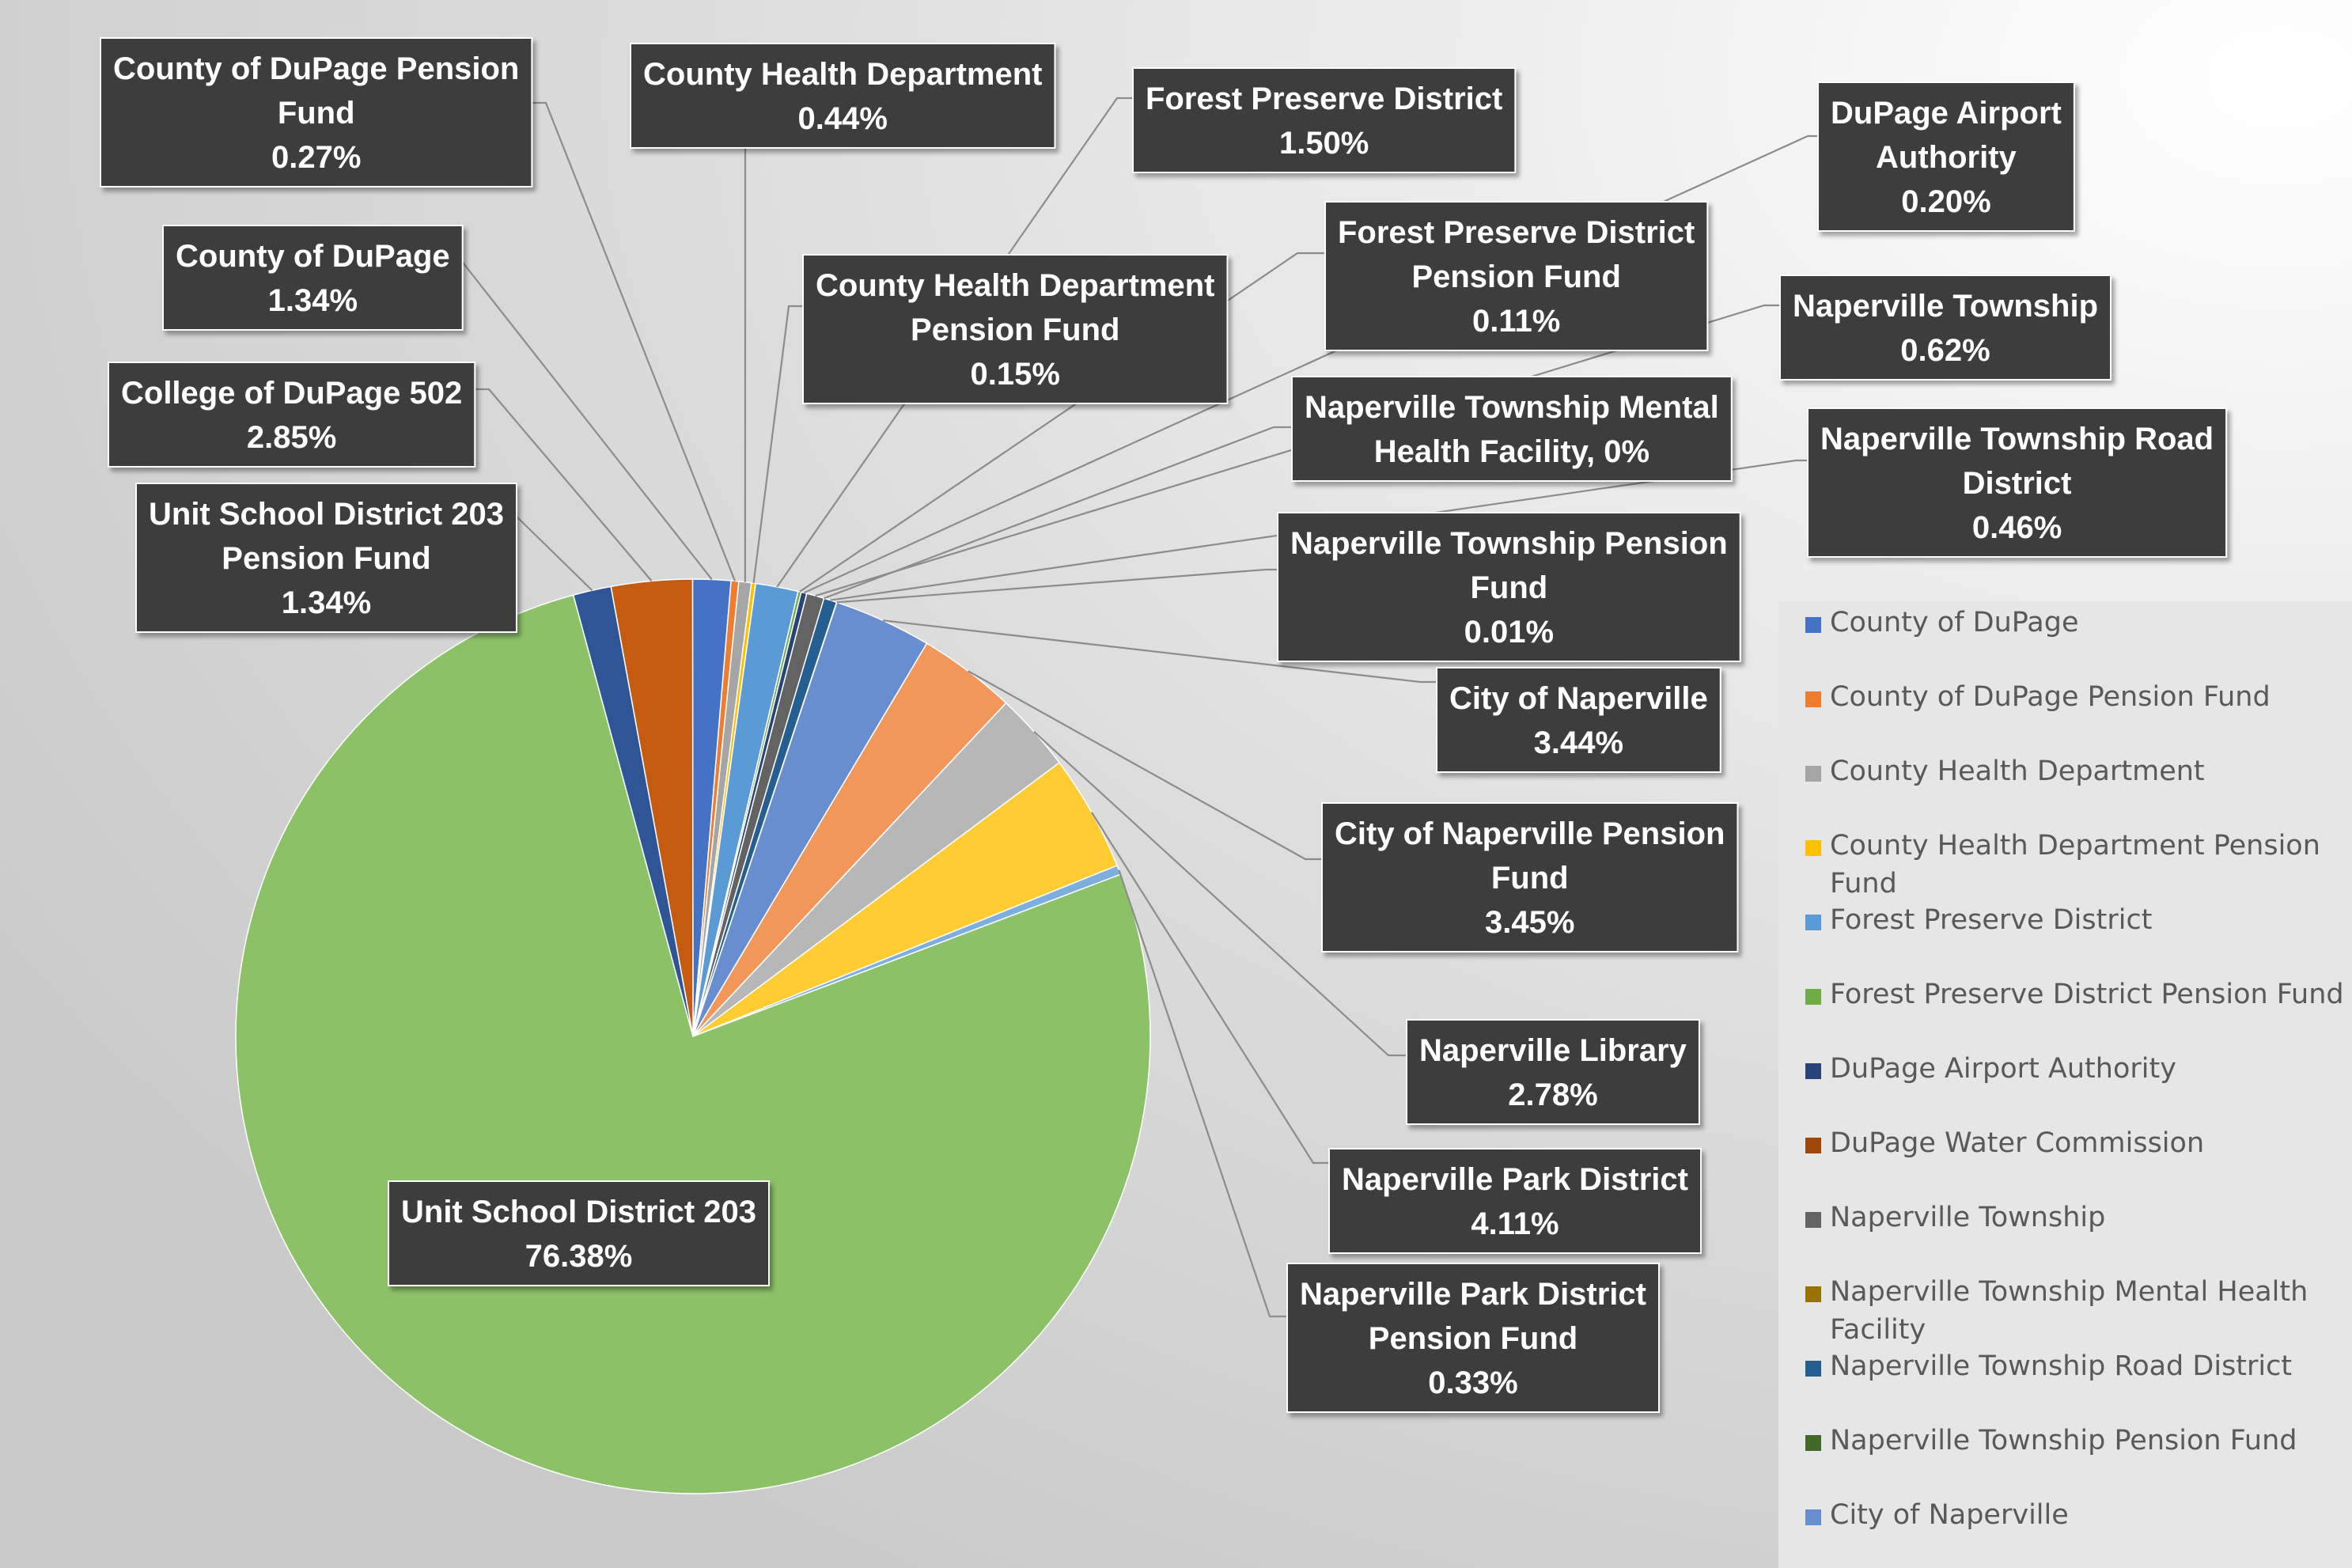 This screenshot has width=2352, height=1568. I want to click on legend-entry-naperville-township-pension-fund: Naperville Township Pension Fund, so click(2051, 1440).